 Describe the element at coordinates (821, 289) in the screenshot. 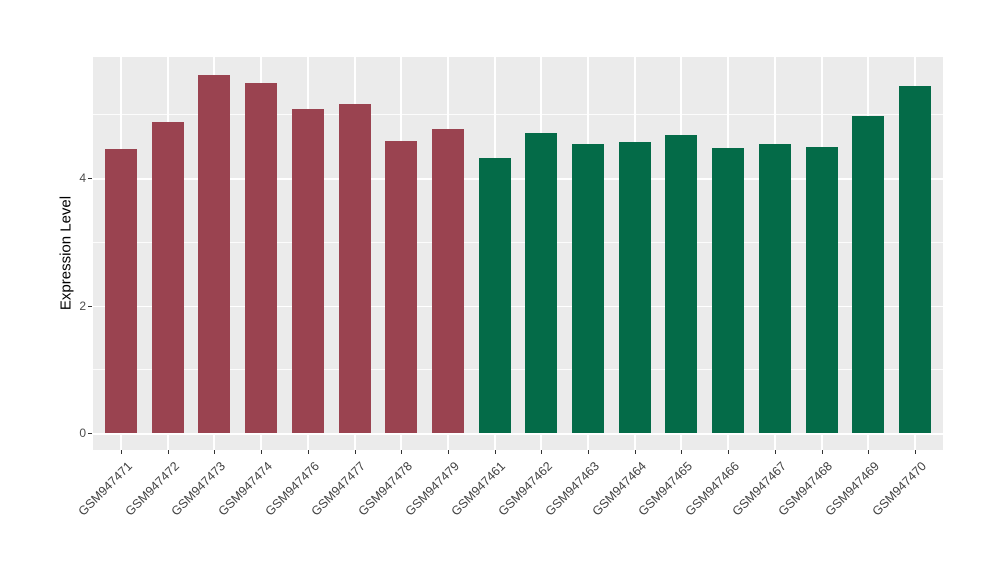

I see `bar-GSM947468` at that location.